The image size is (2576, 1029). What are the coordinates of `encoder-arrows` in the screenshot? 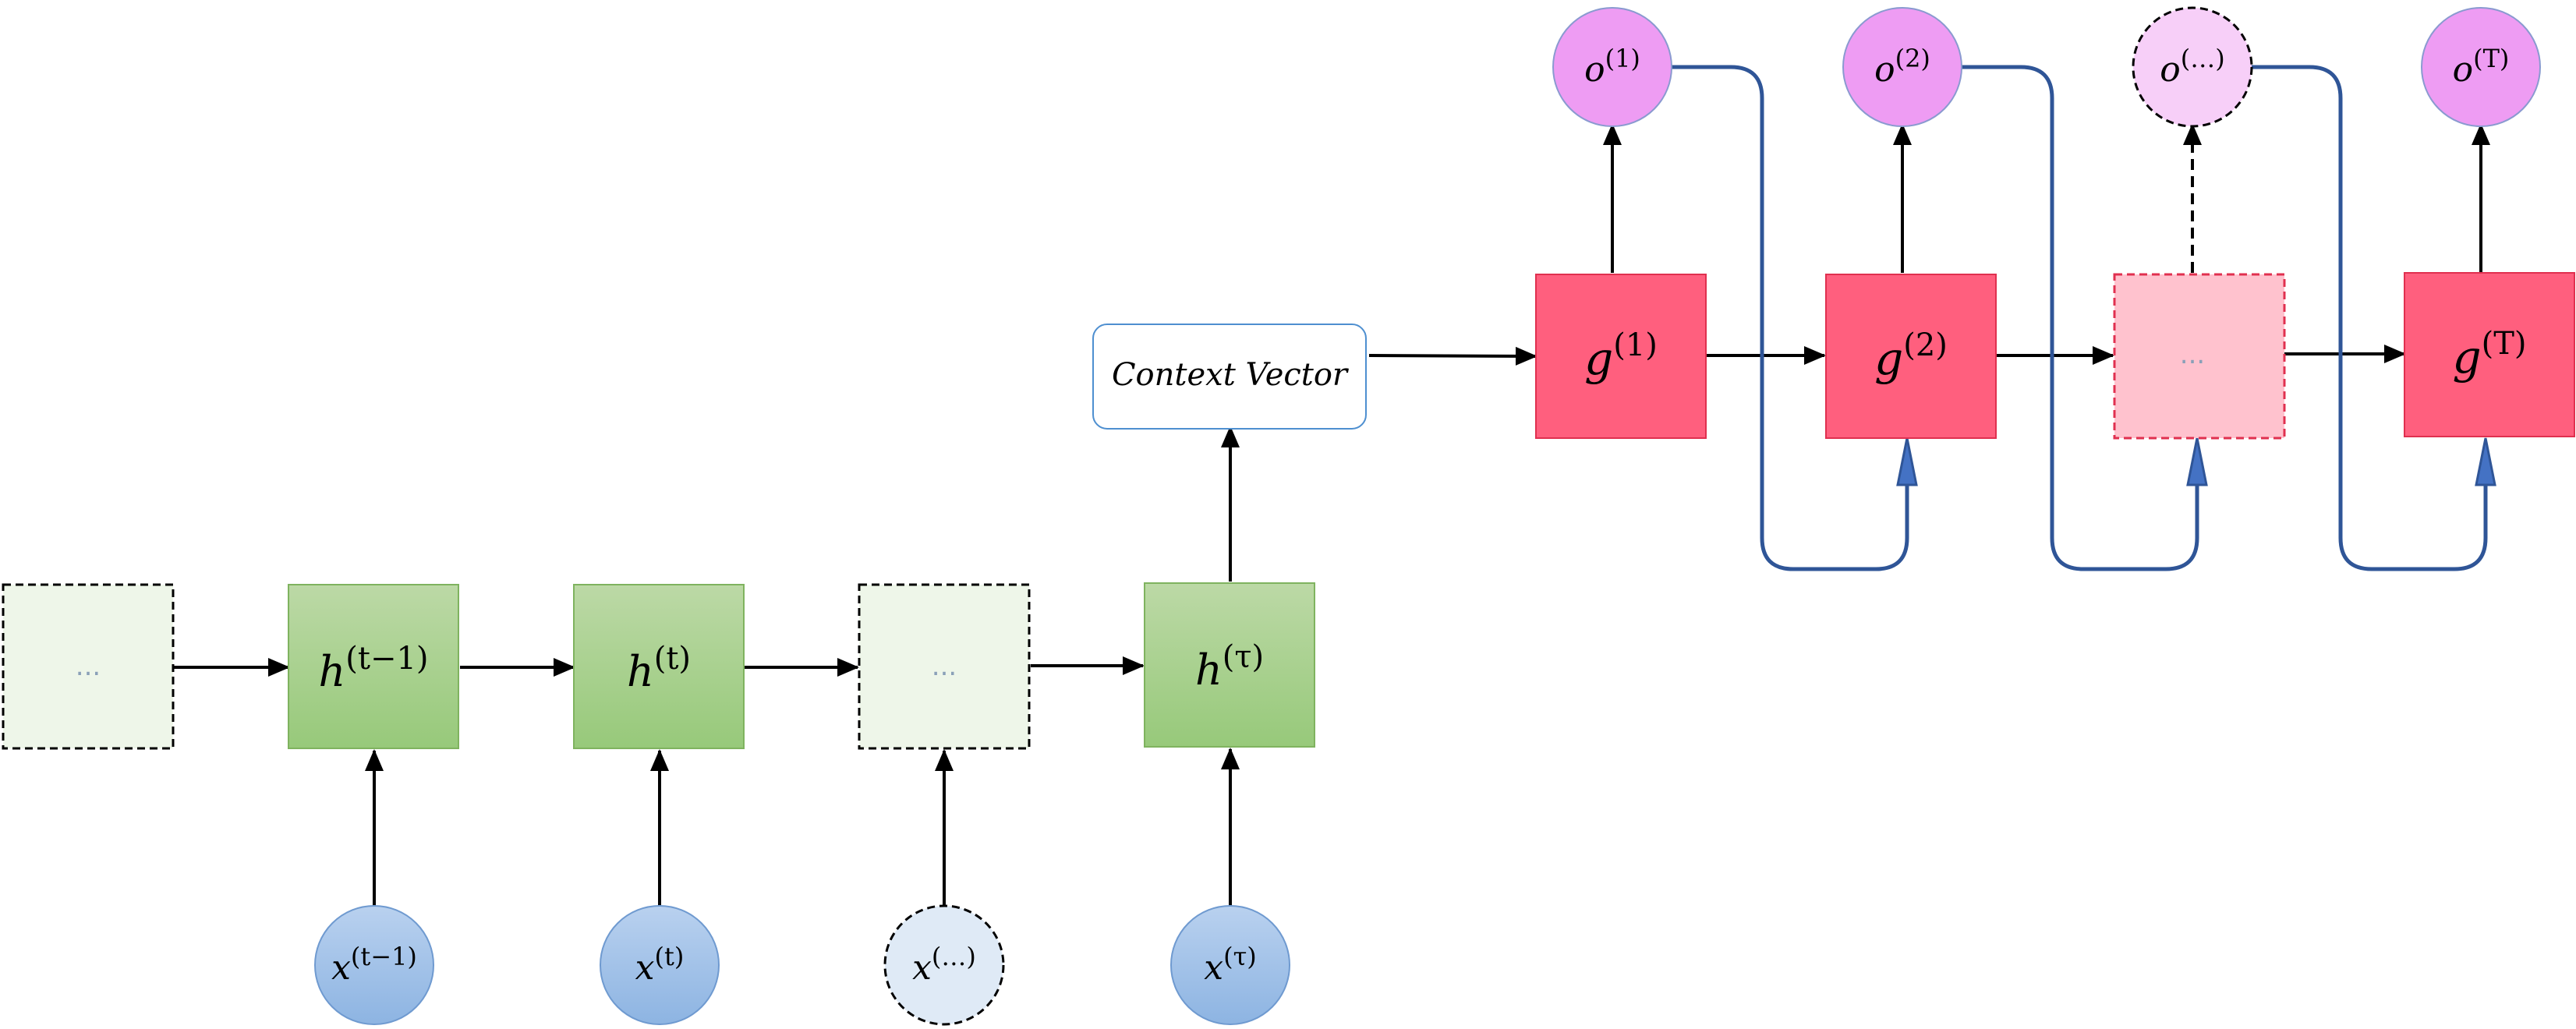 It's located at (659, 666).